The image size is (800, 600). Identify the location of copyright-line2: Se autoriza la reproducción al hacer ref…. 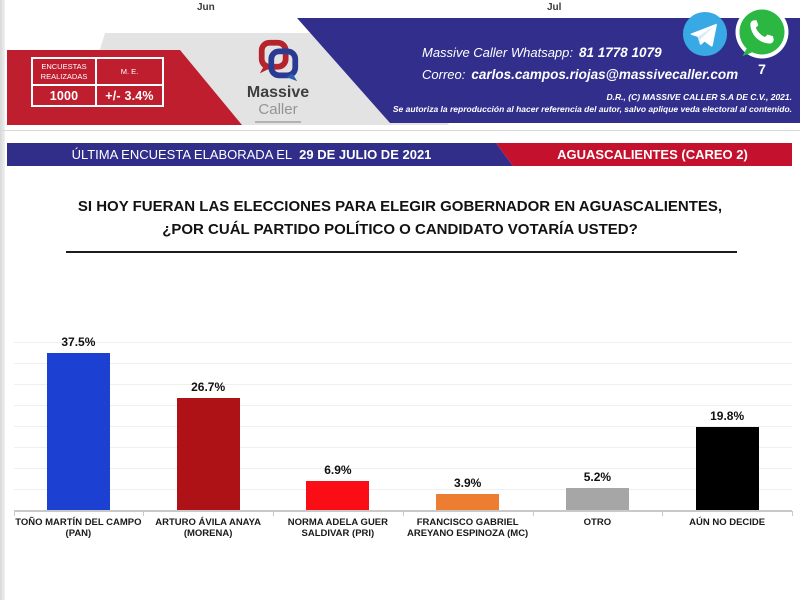
(592, 108).